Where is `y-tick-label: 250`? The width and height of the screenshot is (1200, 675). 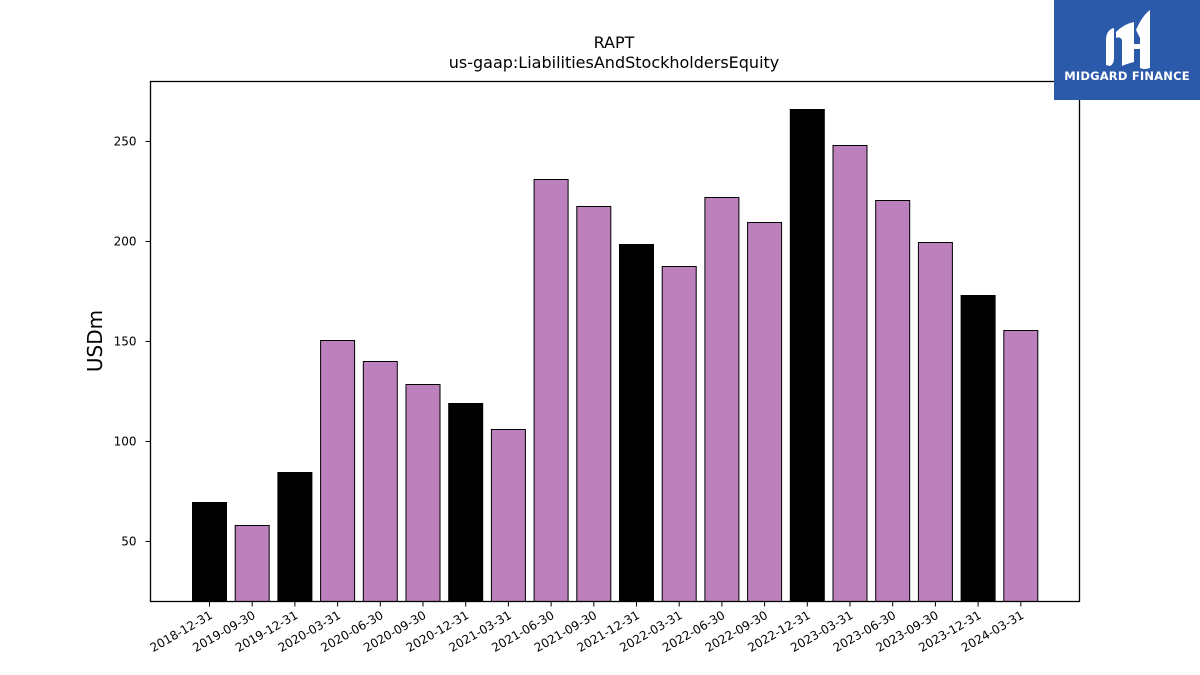 y-tick-label: 250 is located at coordinates (125, 142).